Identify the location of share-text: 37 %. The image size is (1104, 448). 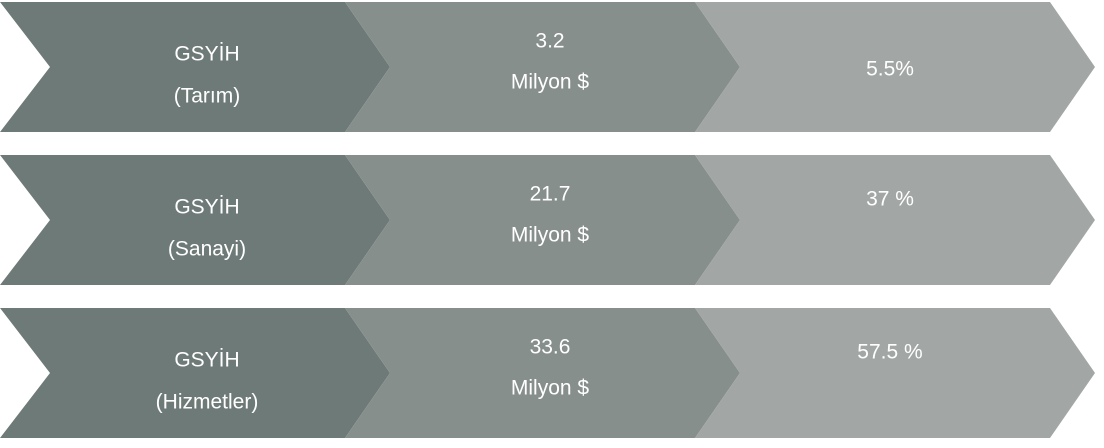
(890, 199).